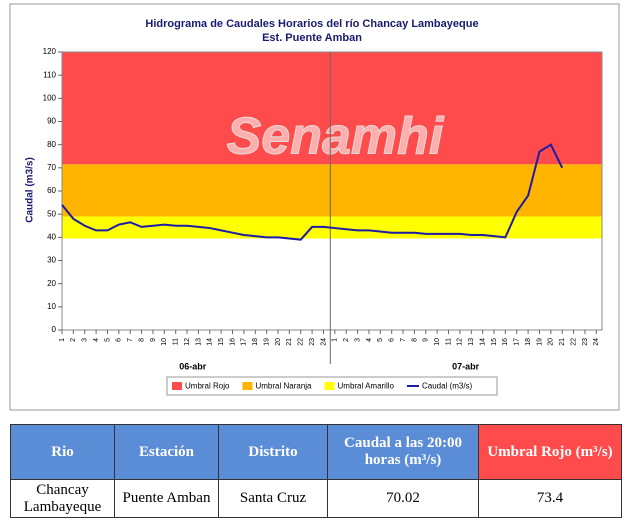  I want to click on watermark: Senamhi, so click(336, 137).